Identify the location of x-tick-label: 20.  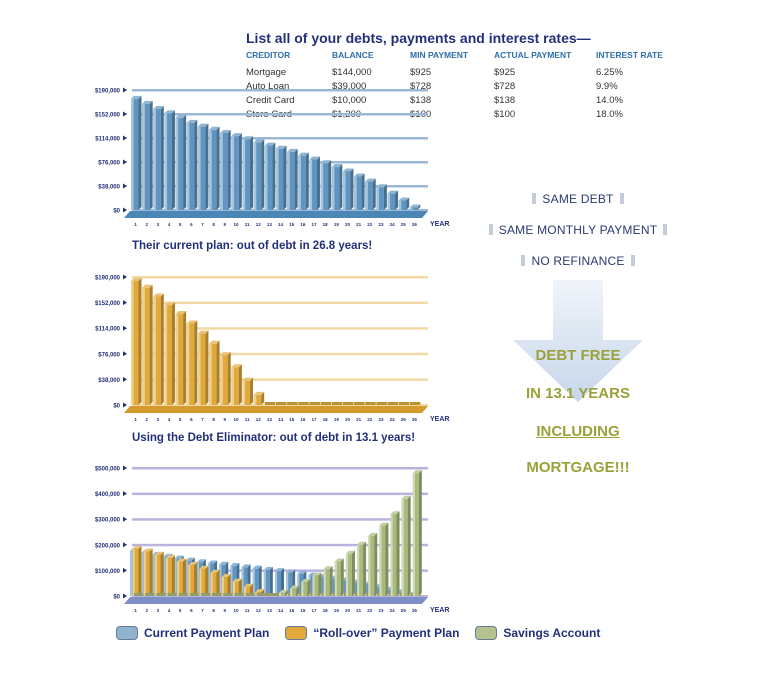
(348, 419).